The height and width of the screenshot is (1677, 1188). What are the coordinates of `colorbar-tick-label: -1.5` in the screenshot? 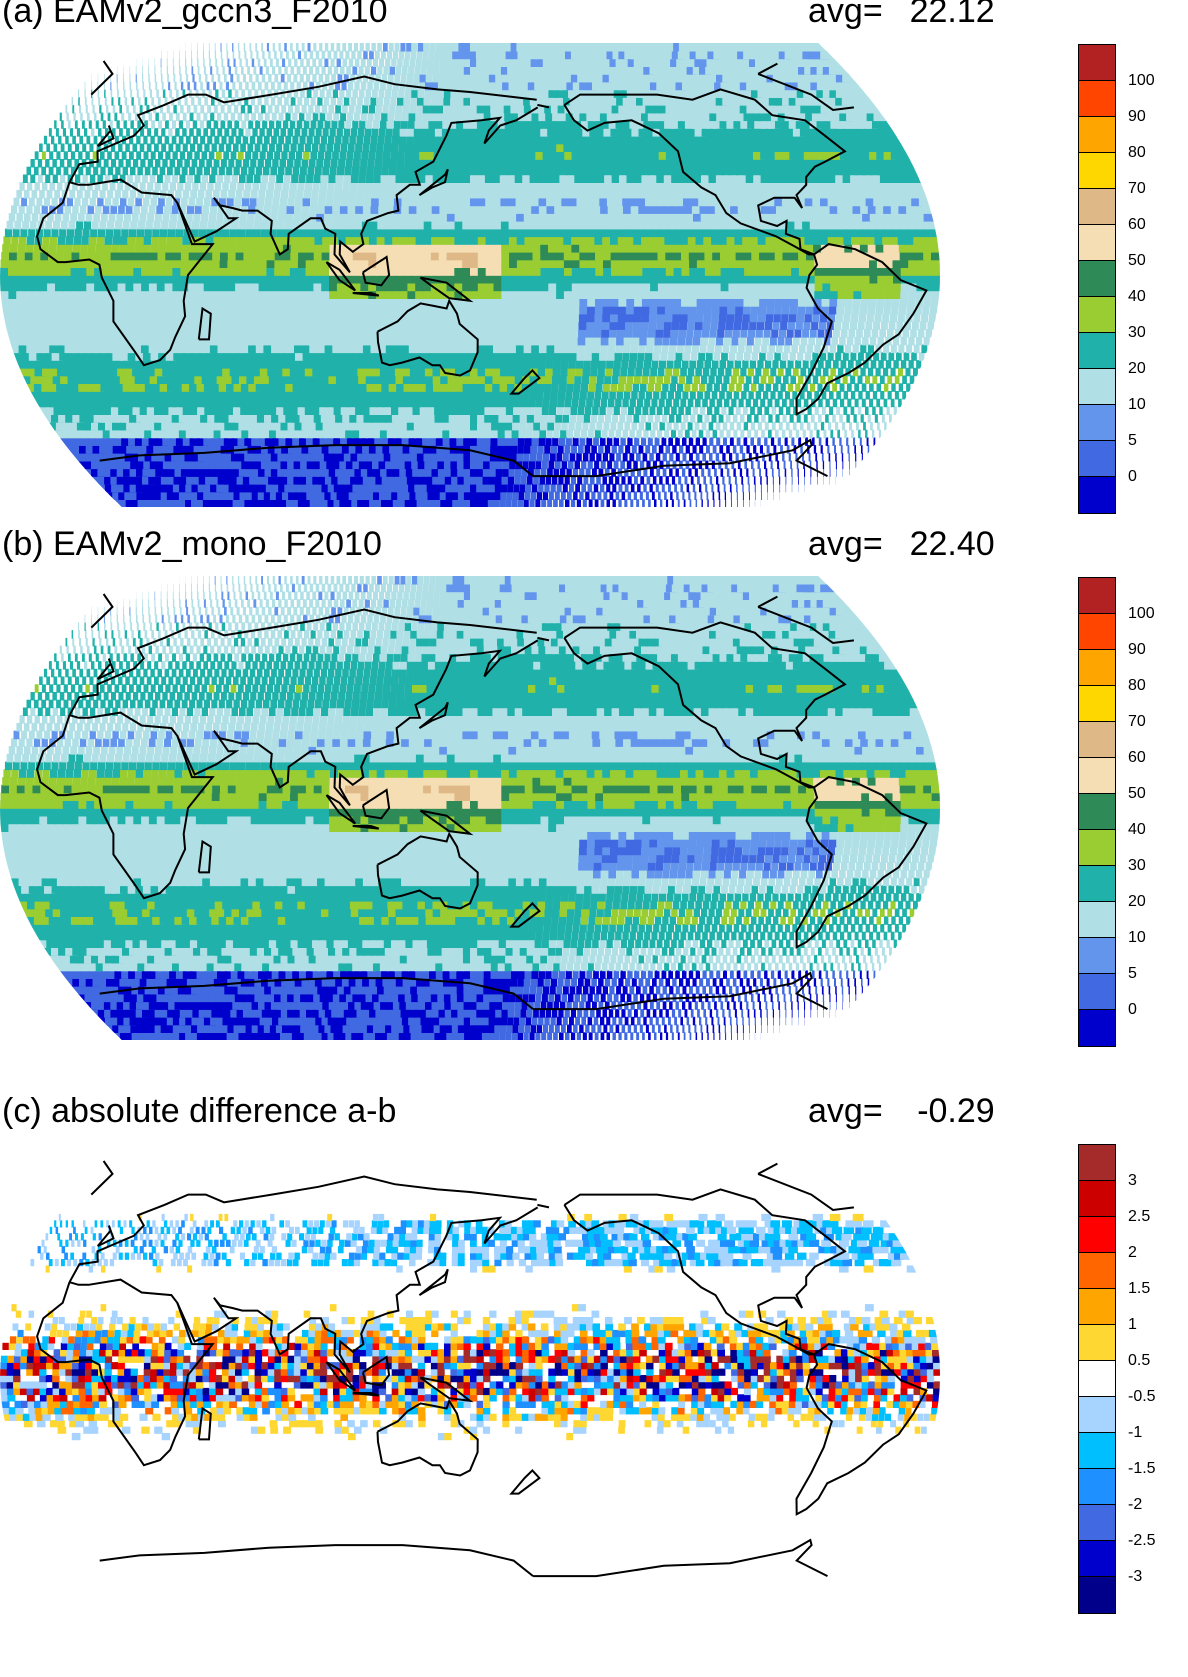 It's located at (1142, 1468).